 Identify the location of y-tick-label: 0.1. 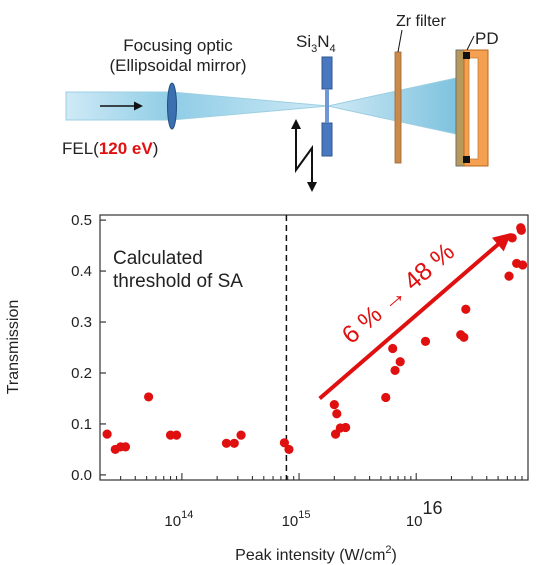
(81, 424).